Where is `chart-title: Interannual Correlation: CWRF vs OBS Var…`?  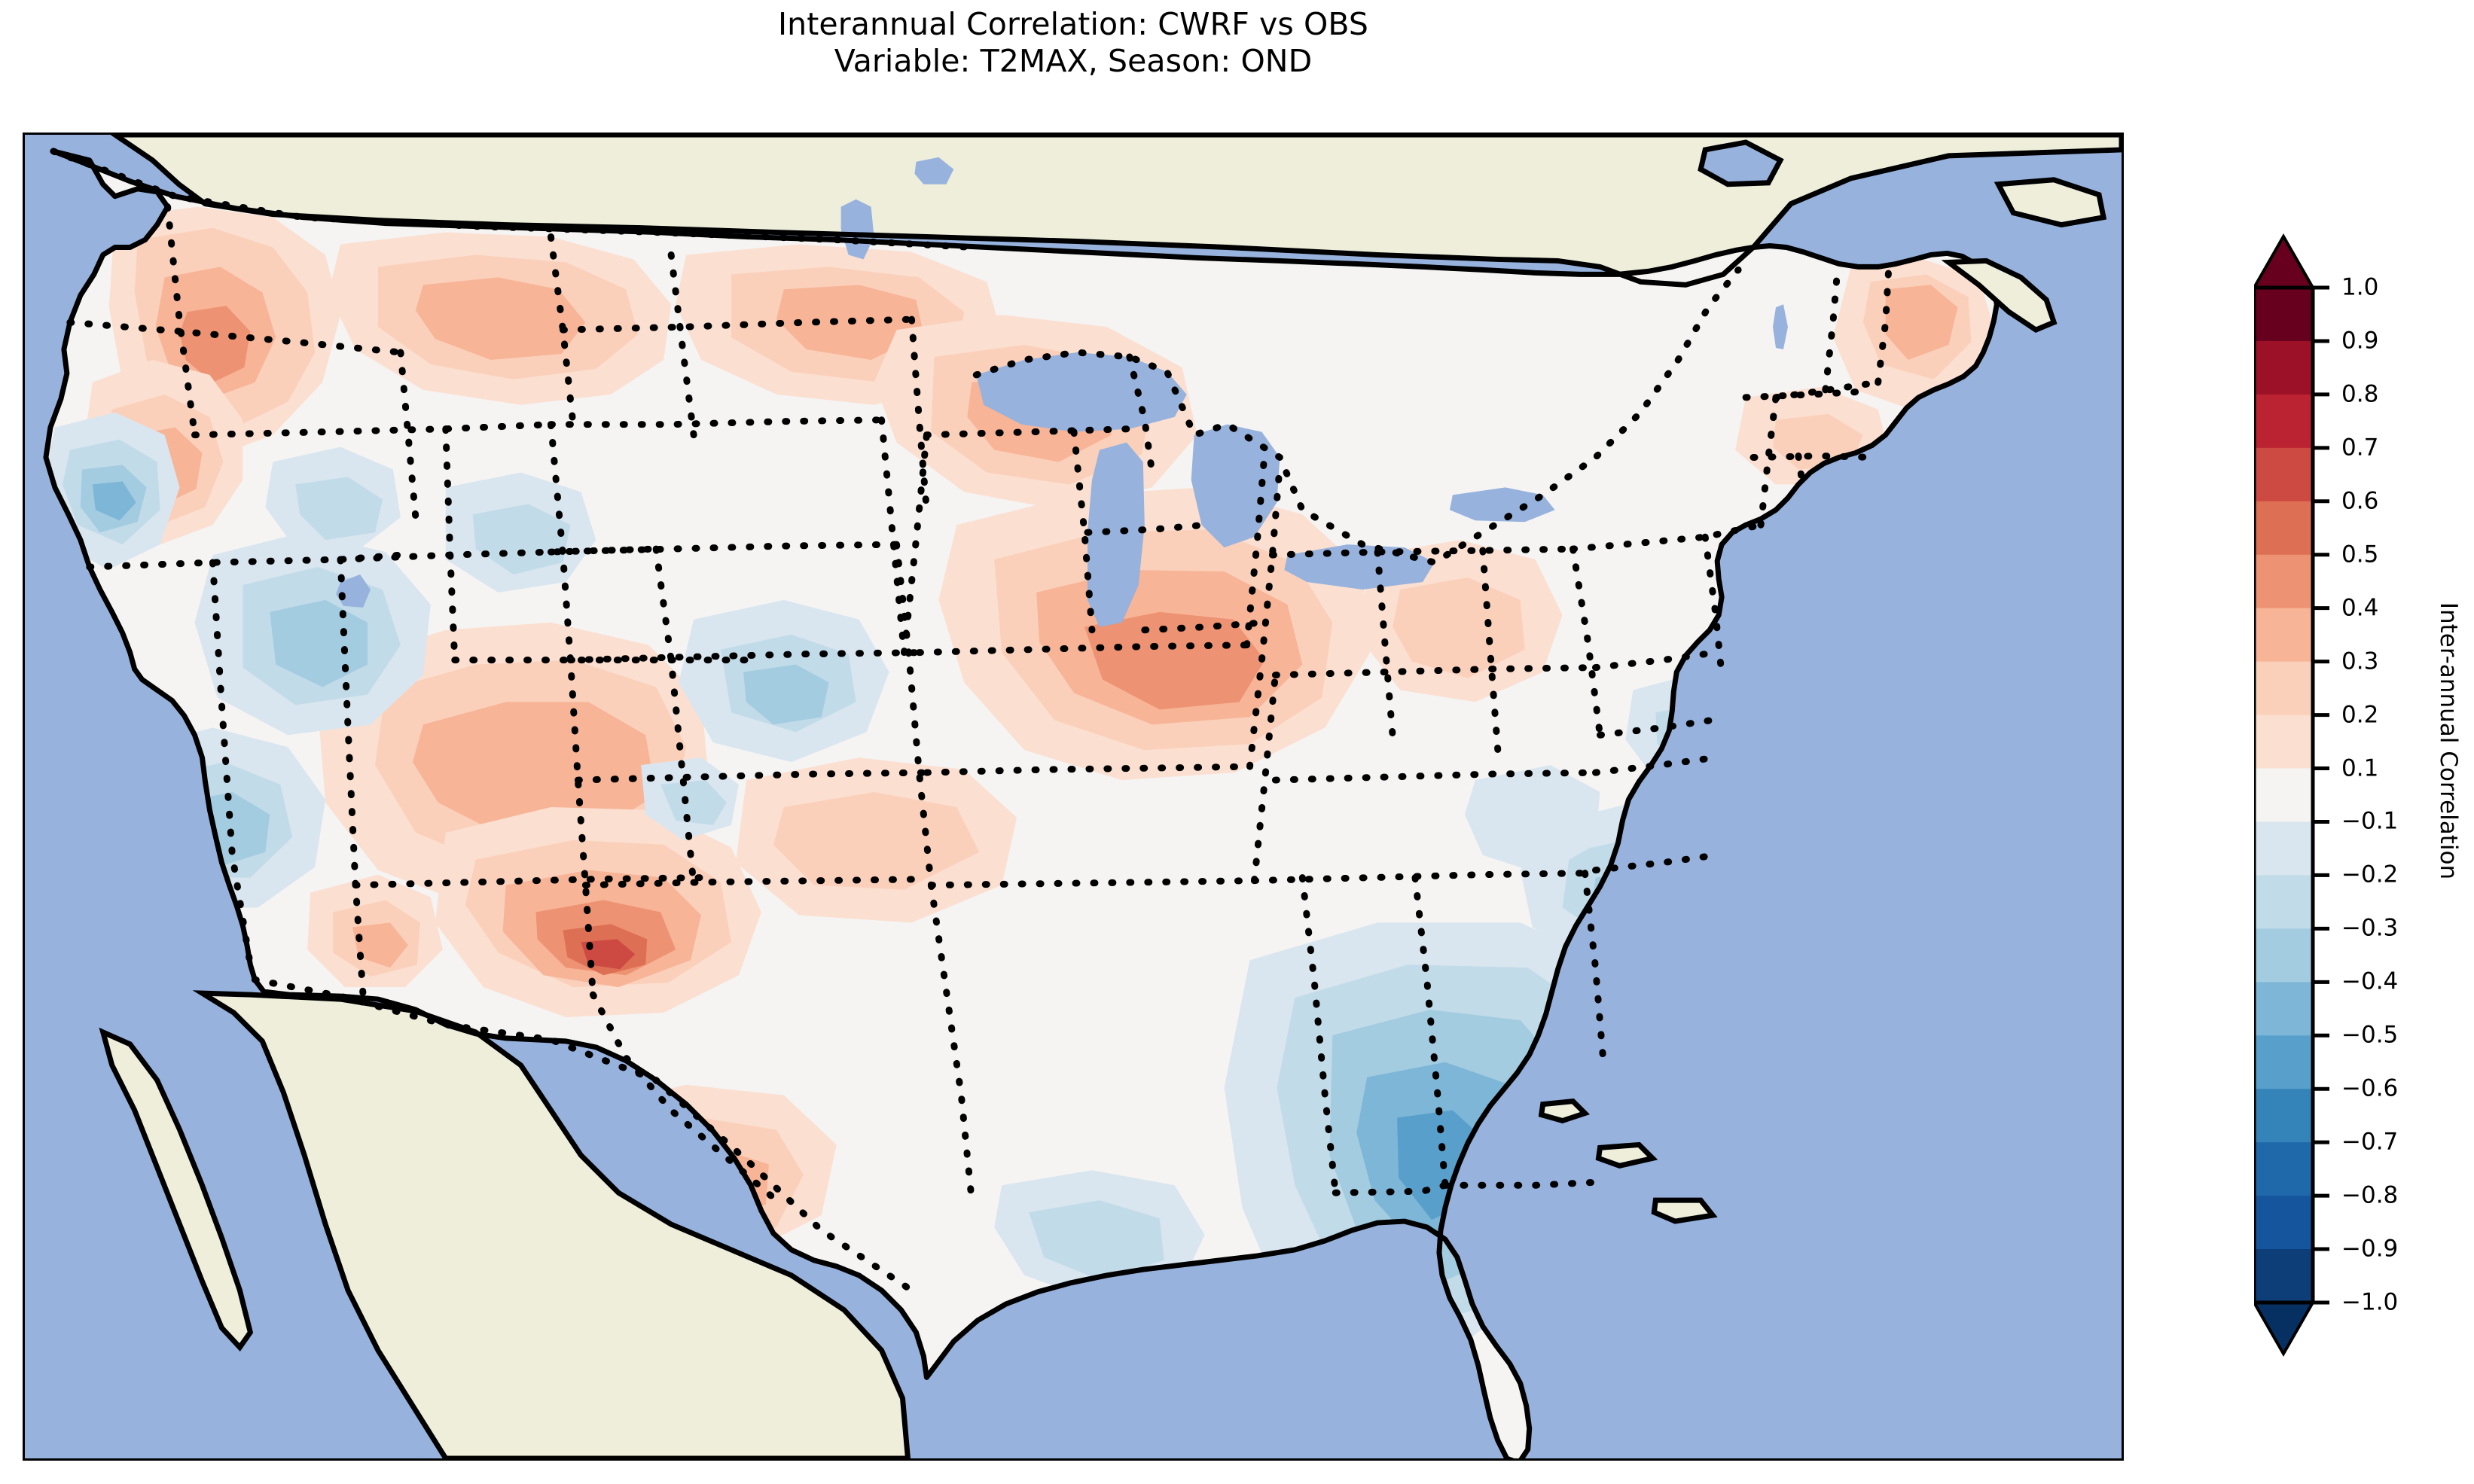
chart-title: Interannual Correlation: CWRF vs OBS Var… is located at coordinates (1073, 43).